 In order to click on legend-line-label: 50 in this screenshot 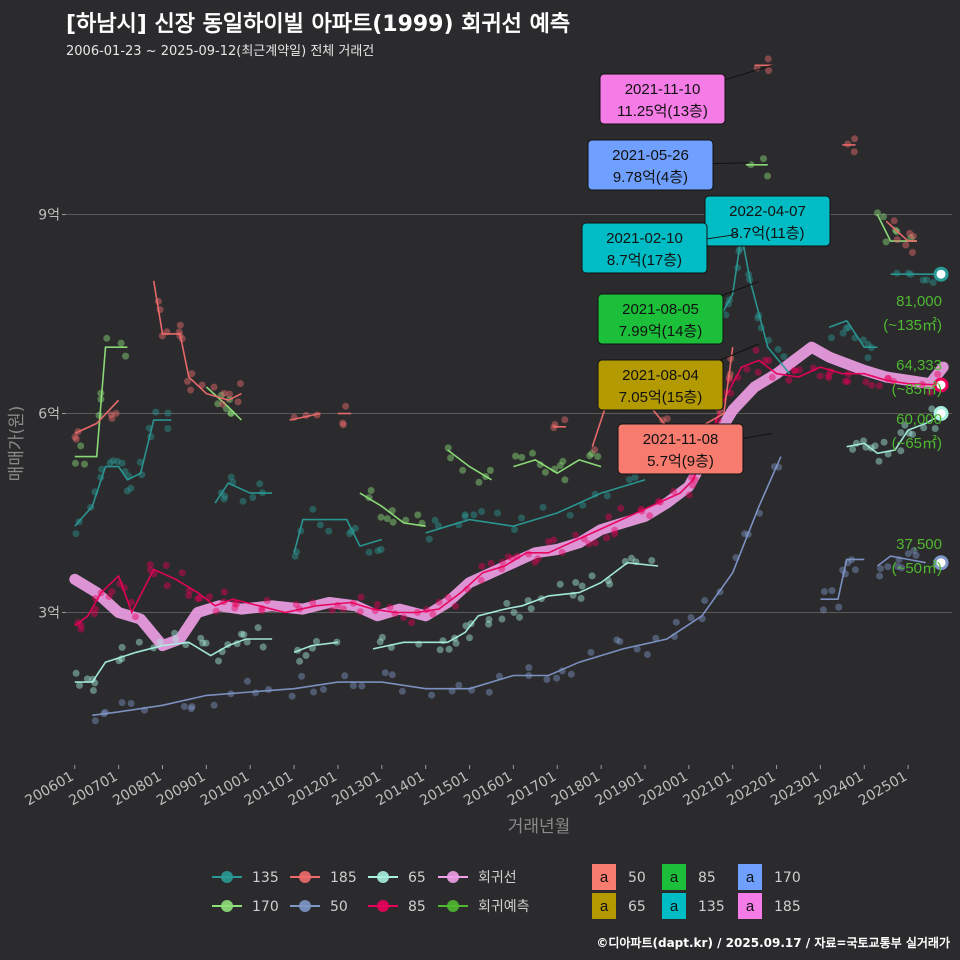, I will do `click(339, 907)`.